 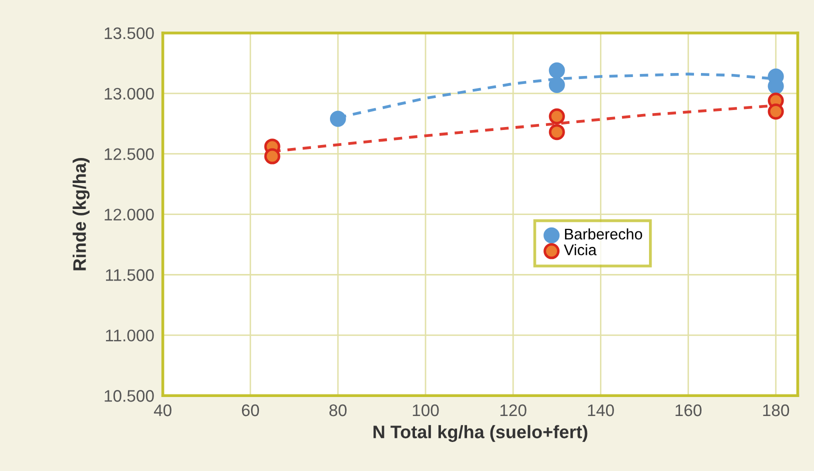 What do you see at coordinates (129, 154) in the screenshot?
I see `y-tick-label: 12.500` at bounding box center [129, 154].